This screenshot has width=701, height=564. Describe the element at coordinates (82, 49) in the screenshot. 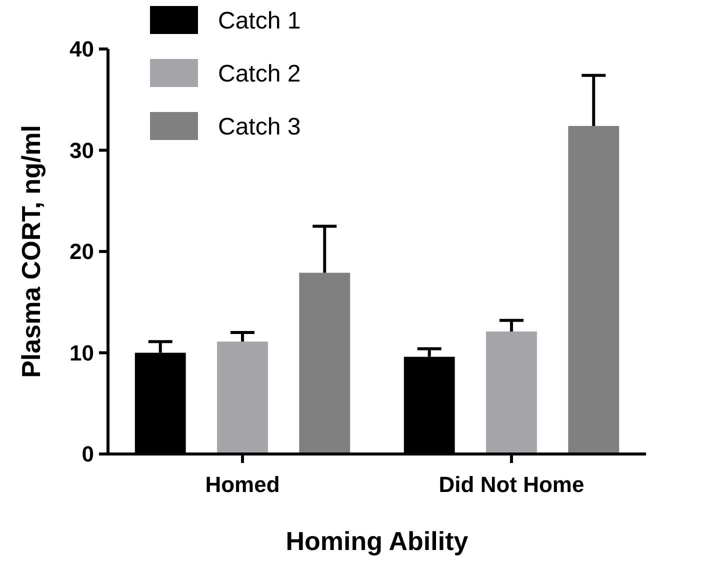

I see `y-tick-label: 40` at that location.